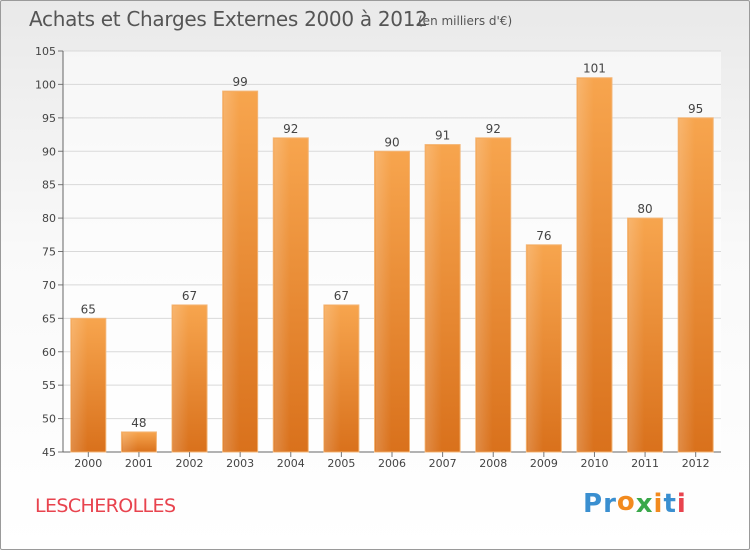 The width and height of the screenshot is (750, 550). What do you see at coordinates (88, 309) in the screenshot?
I see `data-label: 65` at bounding box center [88, 309].